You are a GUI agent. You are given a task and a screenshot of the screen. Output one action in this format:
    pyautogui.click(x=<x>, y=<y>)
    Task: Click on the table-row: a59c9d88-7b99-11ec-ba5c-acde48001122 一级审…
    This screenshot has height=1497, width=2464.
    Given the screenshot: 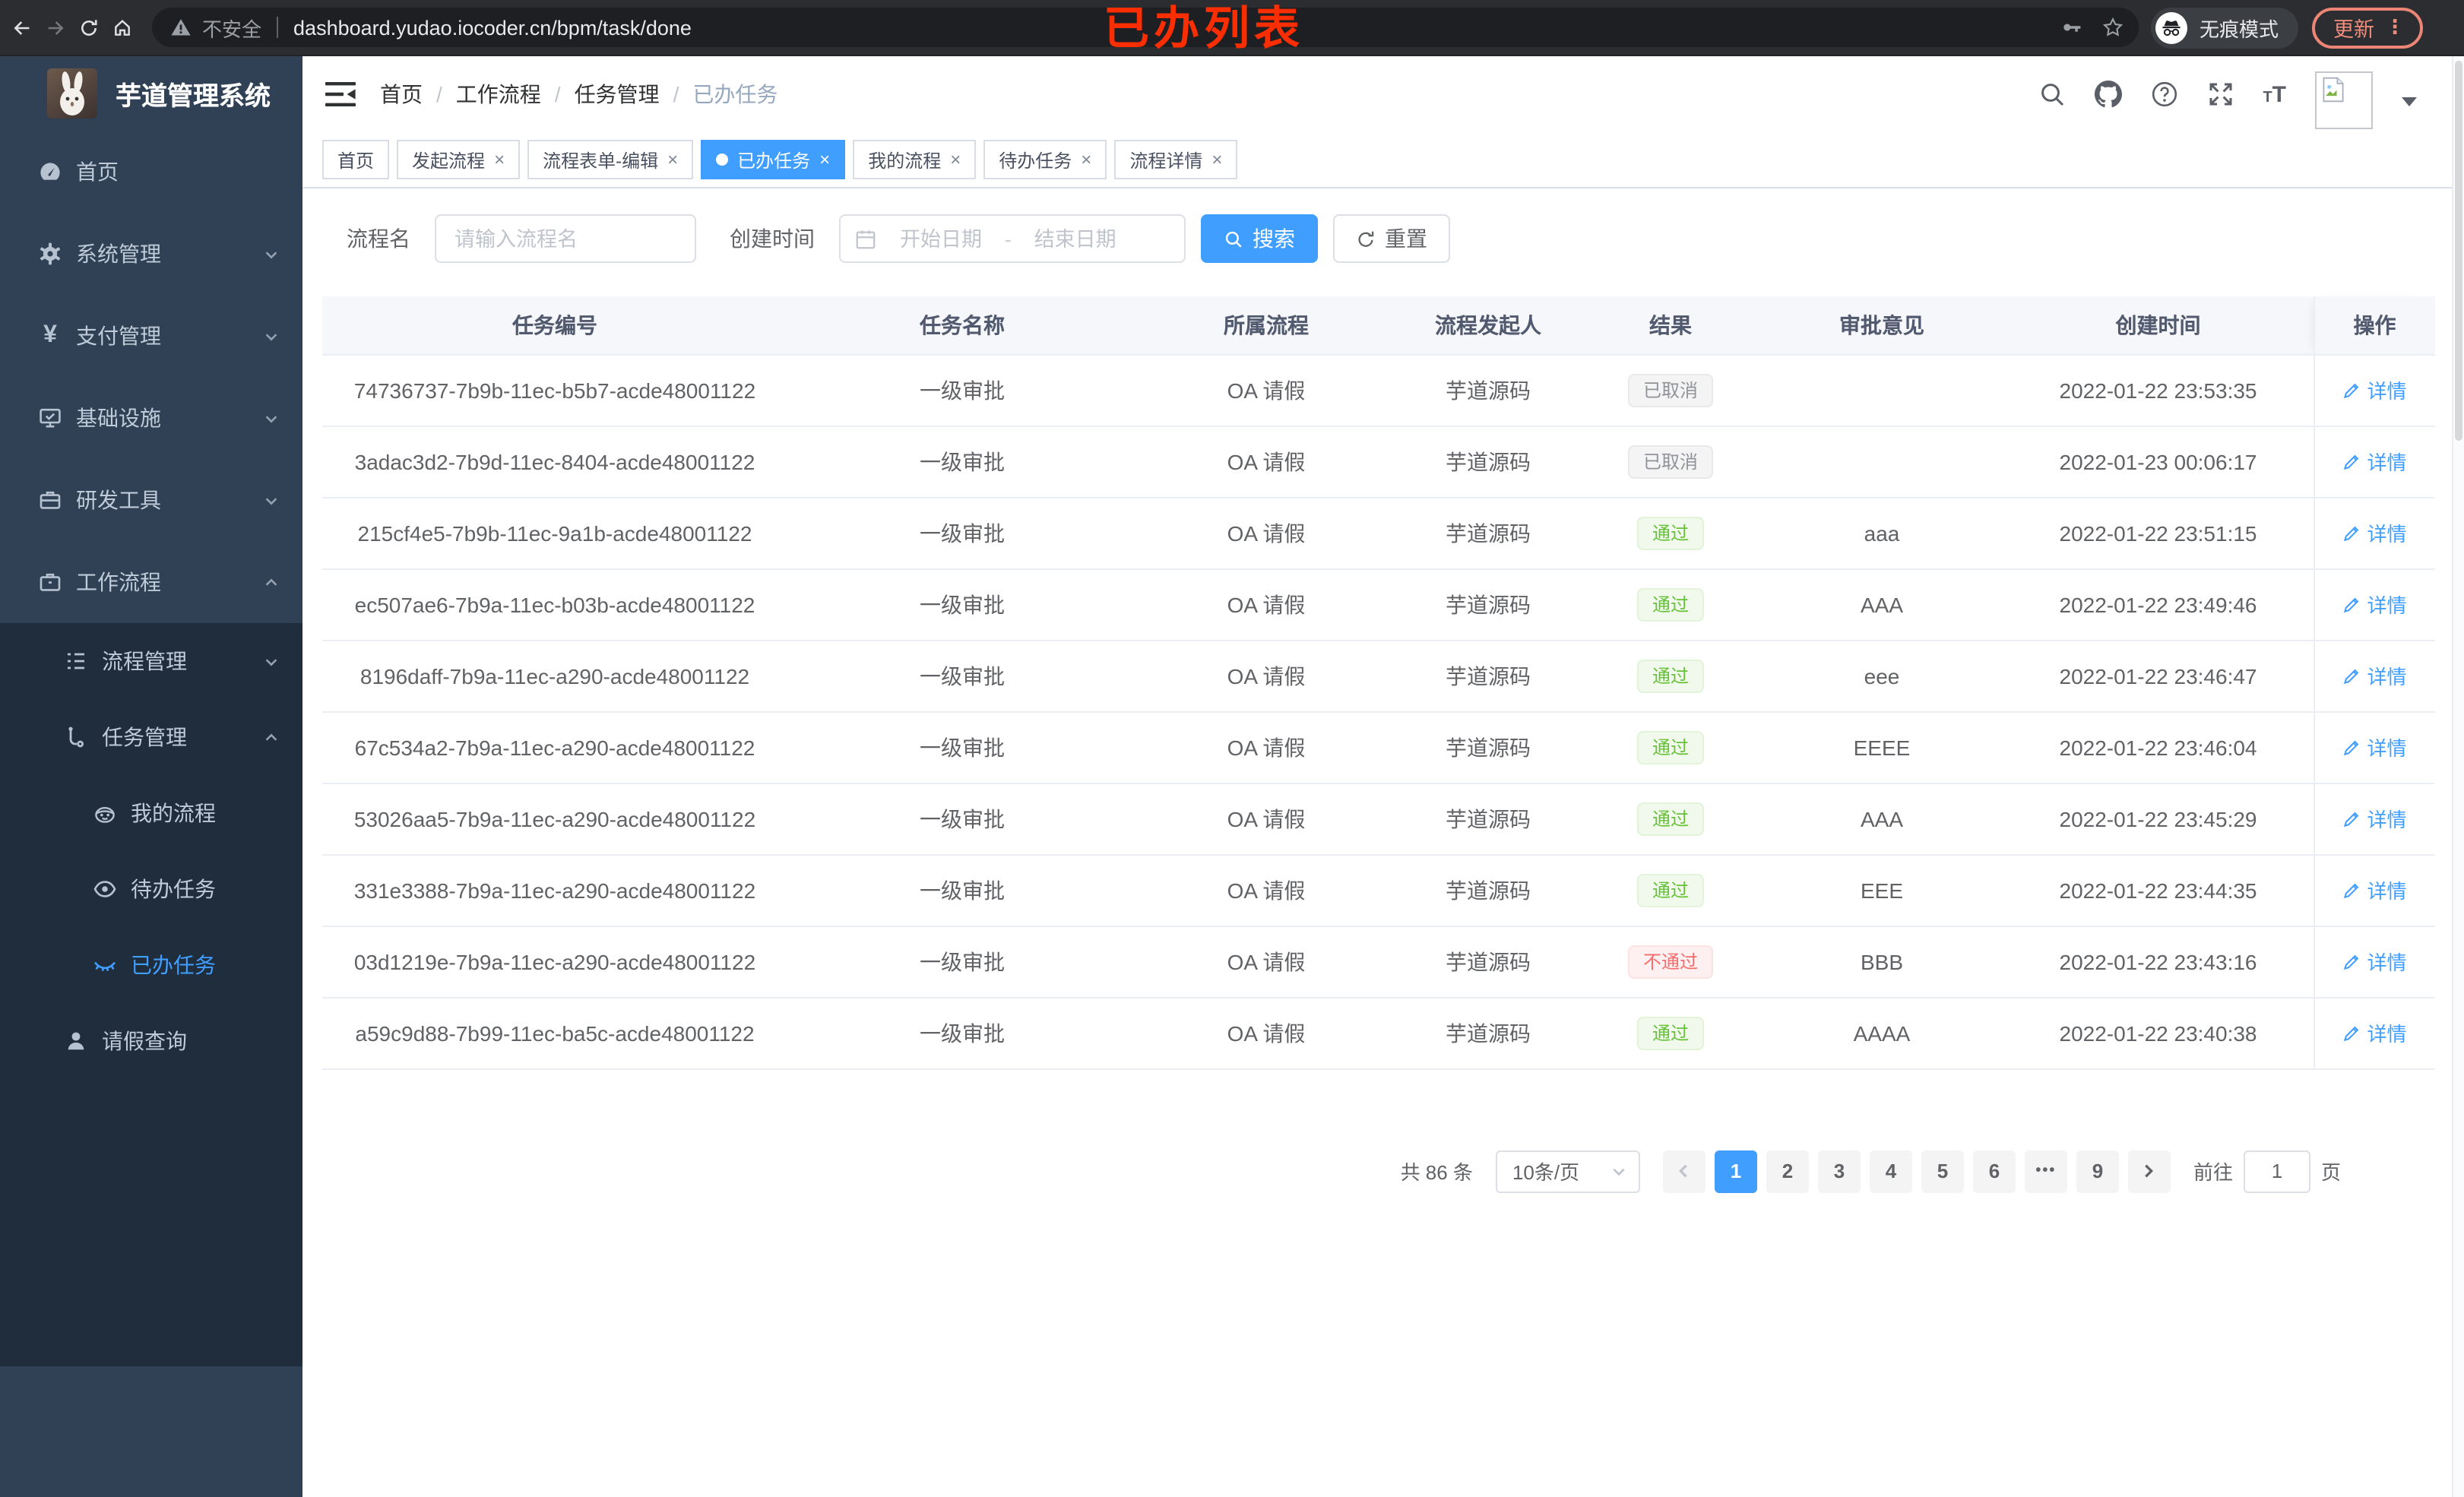 What is the action you would take?
    pyautogui.click(x=1378, y=1033)
    